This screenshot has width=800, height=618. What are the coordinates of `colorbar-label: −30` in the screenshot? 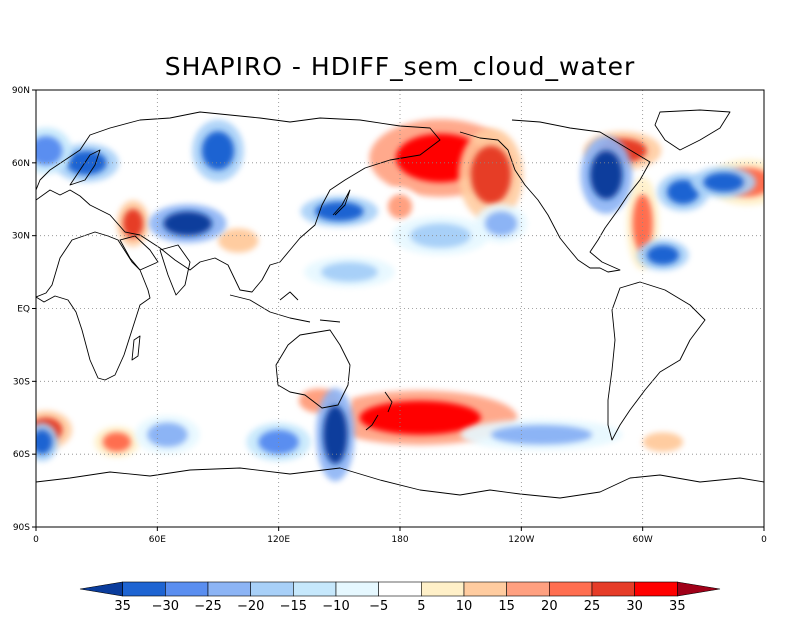 It's located at (165, 606).